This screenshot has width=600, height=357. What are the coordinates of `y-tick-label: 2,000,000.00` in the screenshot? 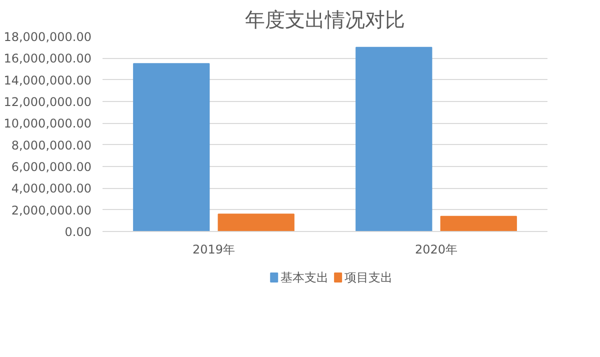 It's located at (51, 210).